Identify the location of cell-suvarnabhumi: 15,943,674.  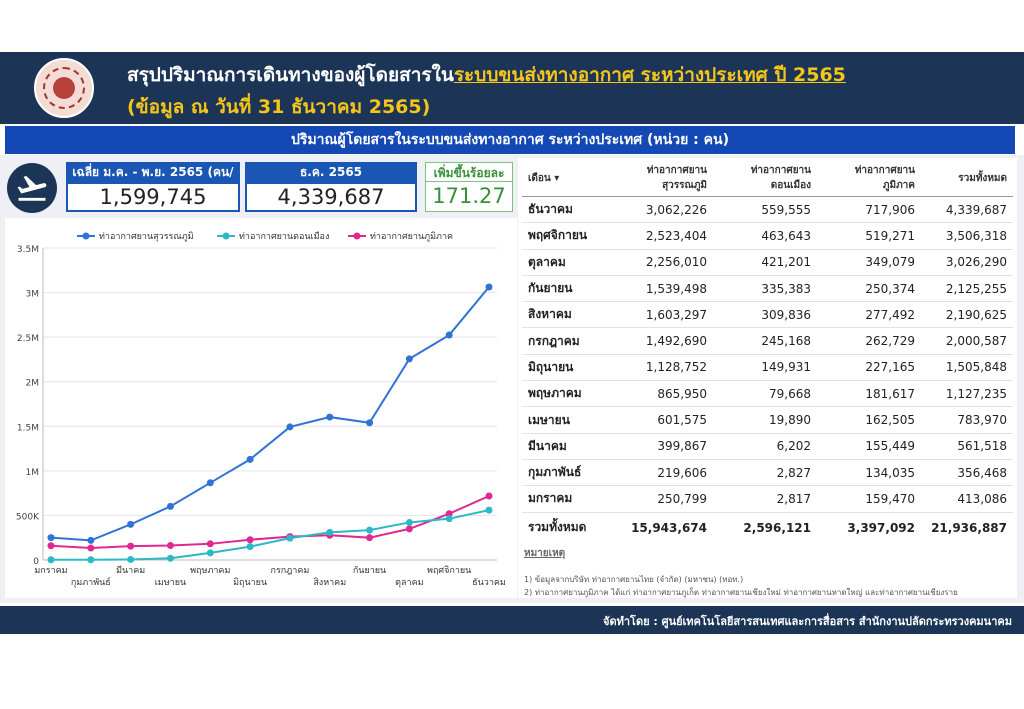
(661, 527).